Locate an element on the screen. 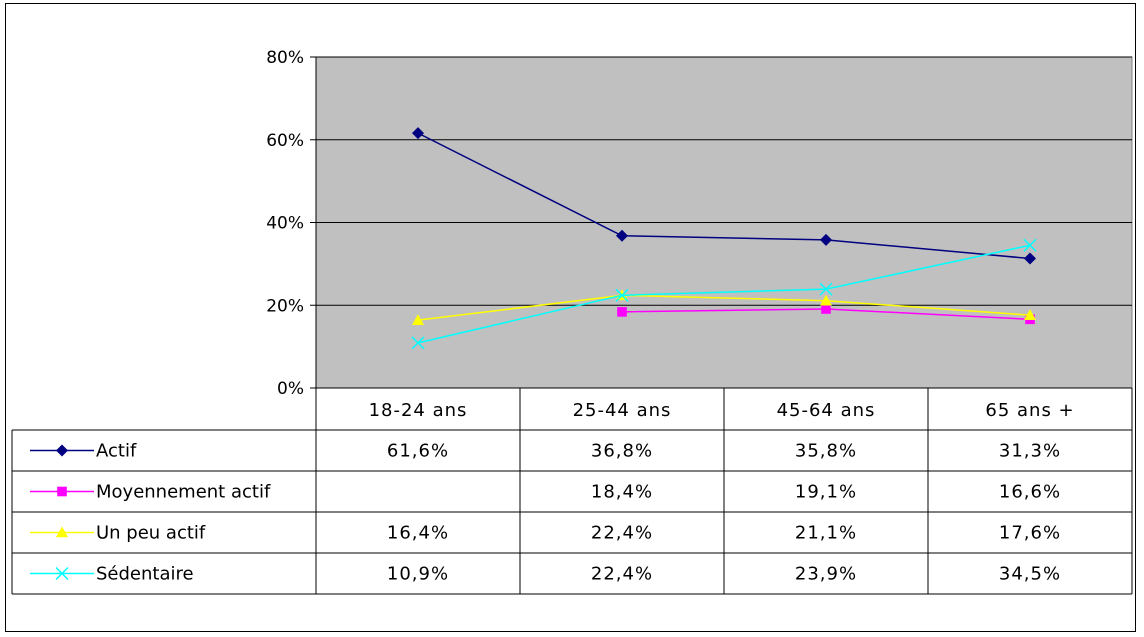 This screenshot has height=637, width=1144. x-category-label: 65 ans + is located at coordinates (1029, 410).